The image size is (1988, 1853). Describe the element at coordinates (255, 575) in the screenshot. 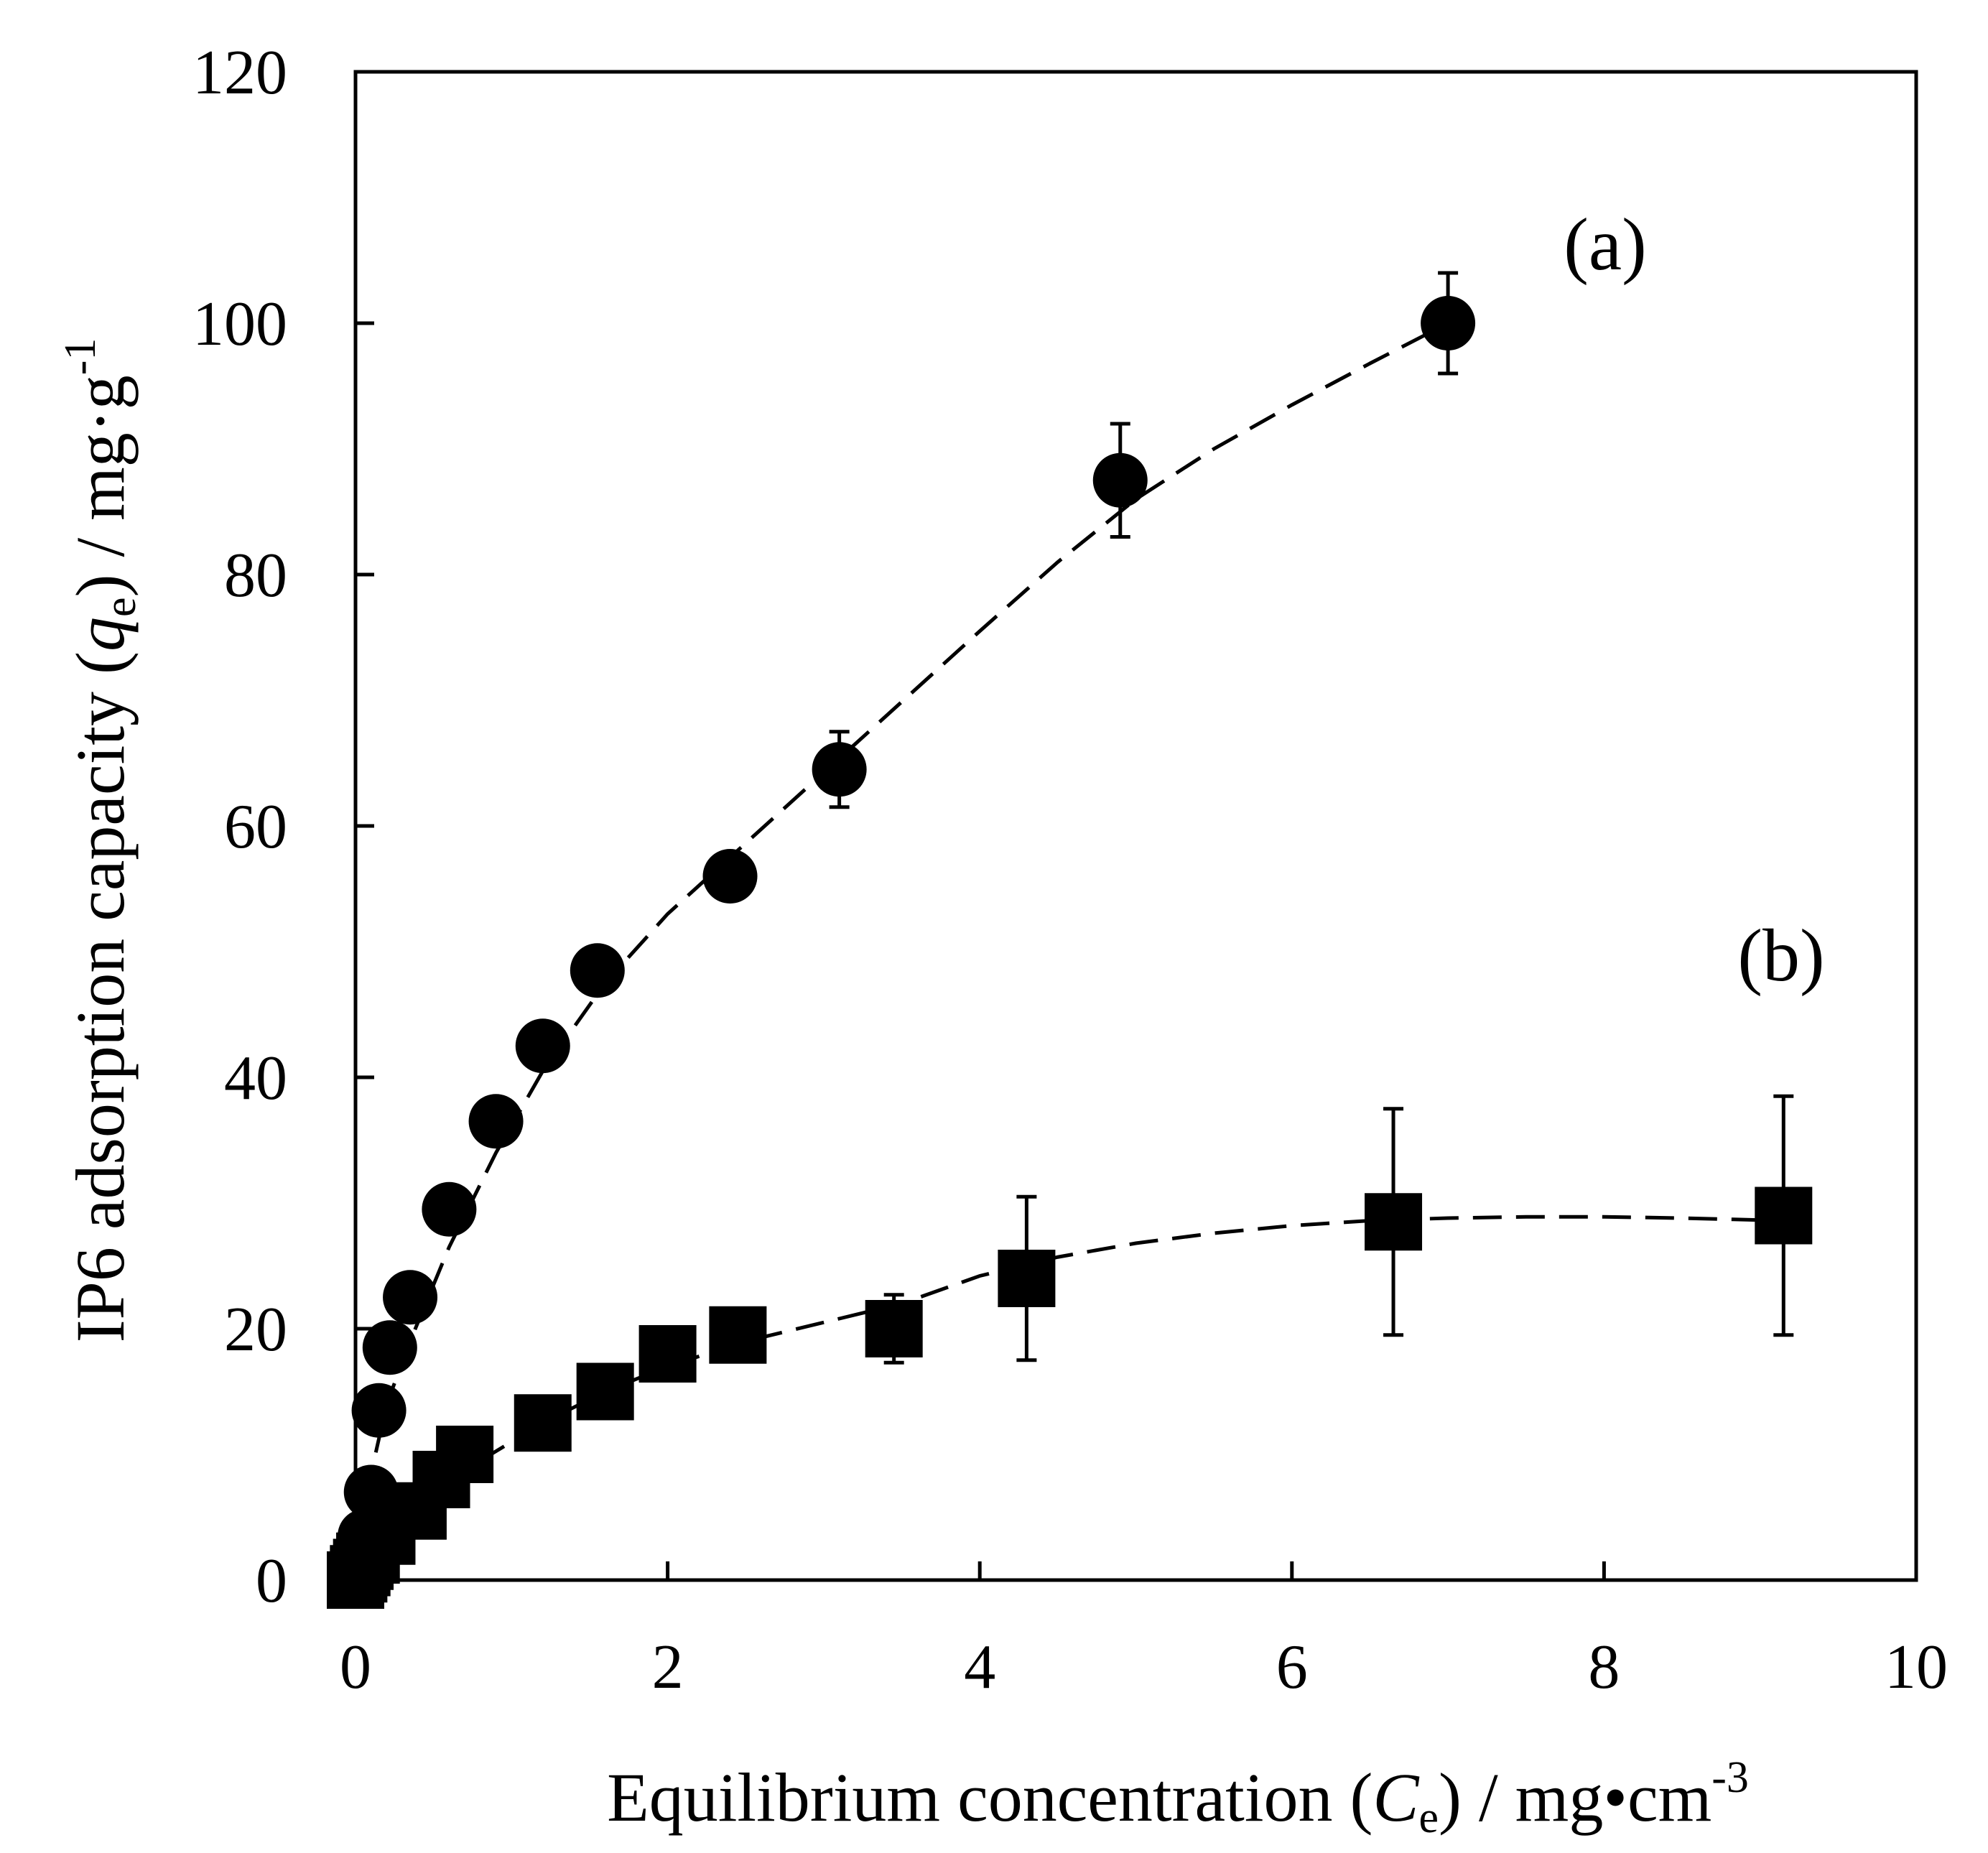

I see `y-tick-label: 80` at that location.